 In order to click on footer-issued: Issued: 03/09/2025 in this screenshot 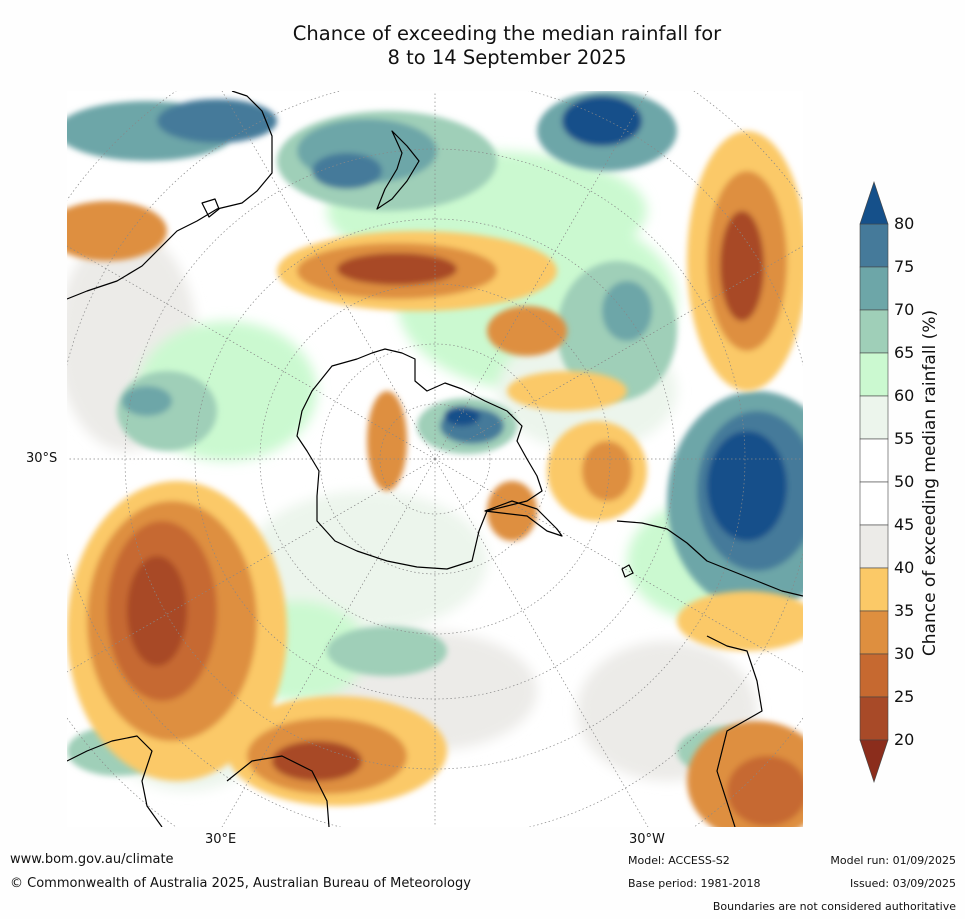, I will do `click(902, 883)`.